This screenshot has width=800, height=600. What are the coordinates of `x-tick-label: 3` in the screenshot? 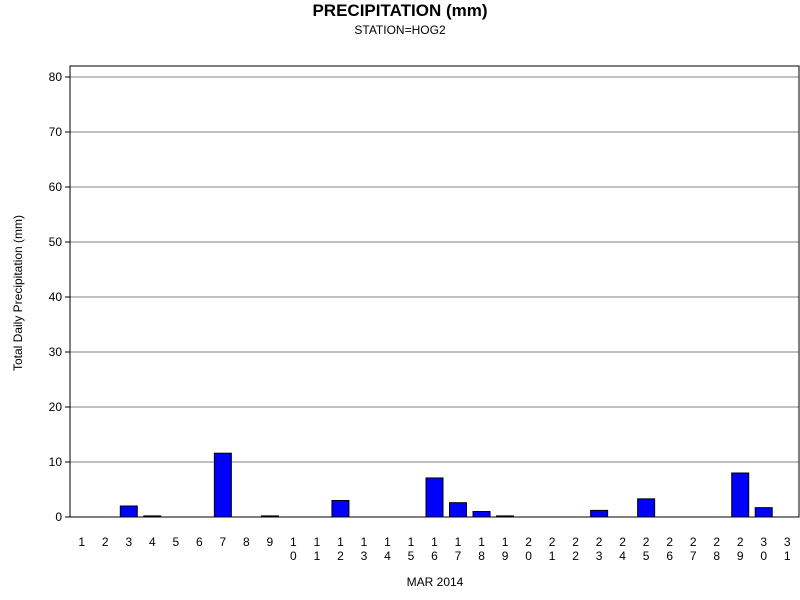 It's located at (128, 542).